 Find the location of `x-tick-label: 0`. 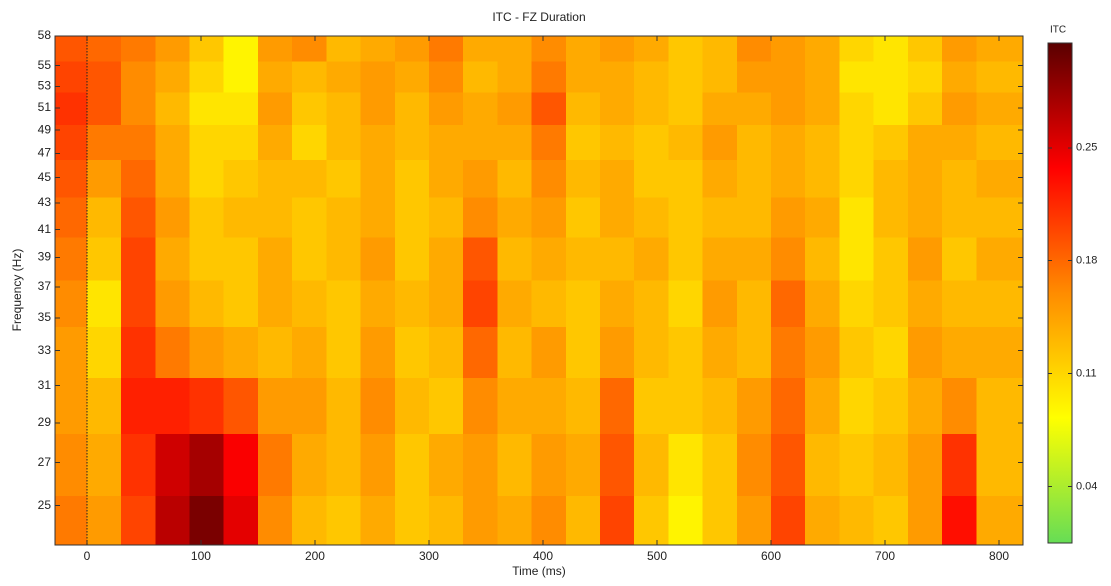

x-tick-label: 0 is located at coordinates (87, 556).